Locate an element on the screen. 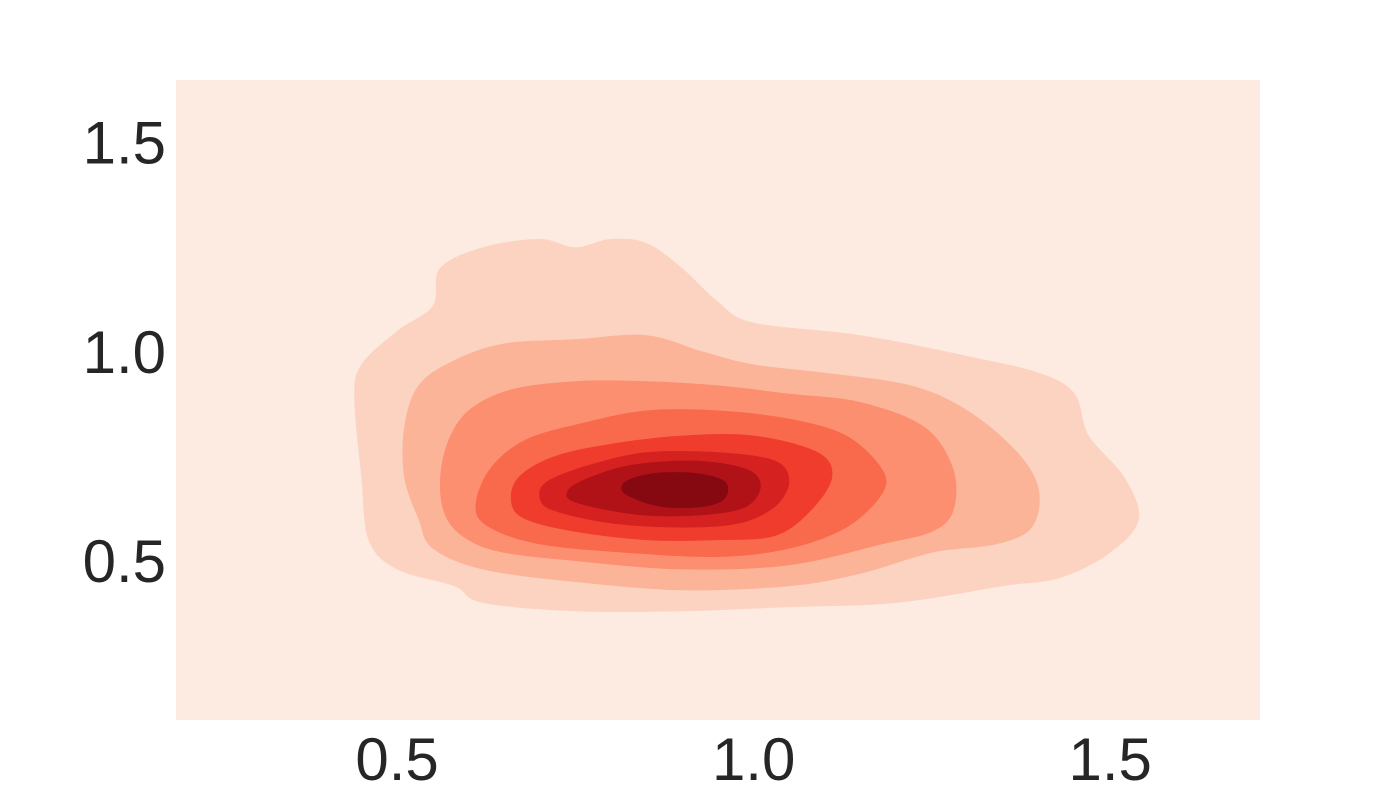  x-tick-label: 0.5 is located at coordinates (396, 759).